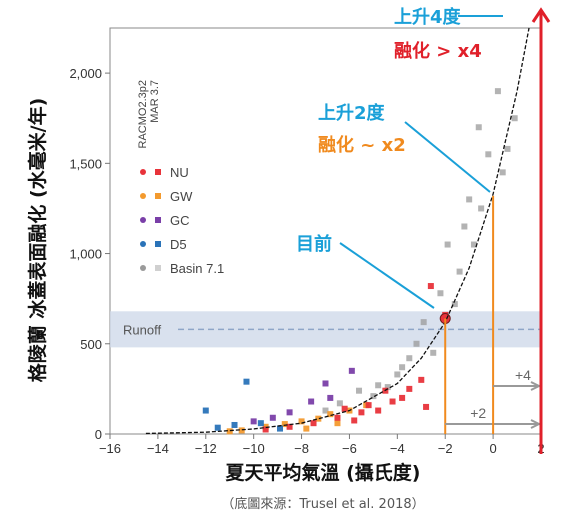 The image size is (564, 527). Describe the element at coordinates (98, 434) in the screenshot. I see `y-tick-label: 0` at that location.